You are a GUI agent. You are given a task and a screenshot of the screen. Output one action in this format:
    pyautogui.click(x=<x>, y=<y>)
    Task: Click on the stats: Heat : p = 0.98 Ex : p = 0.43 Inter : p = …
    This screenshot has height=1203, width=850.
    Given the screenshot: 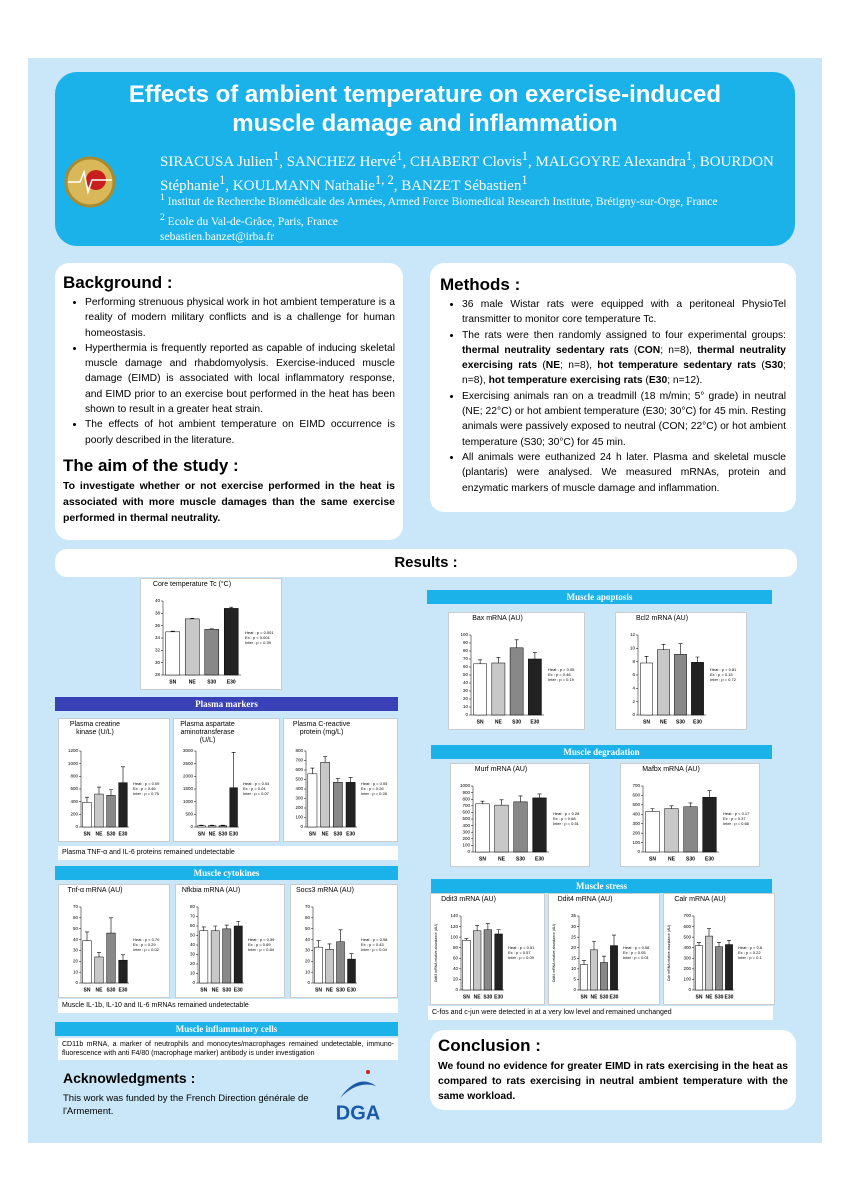 What is the action you would take?
    pyautogui.click(x=378, y=944)
    